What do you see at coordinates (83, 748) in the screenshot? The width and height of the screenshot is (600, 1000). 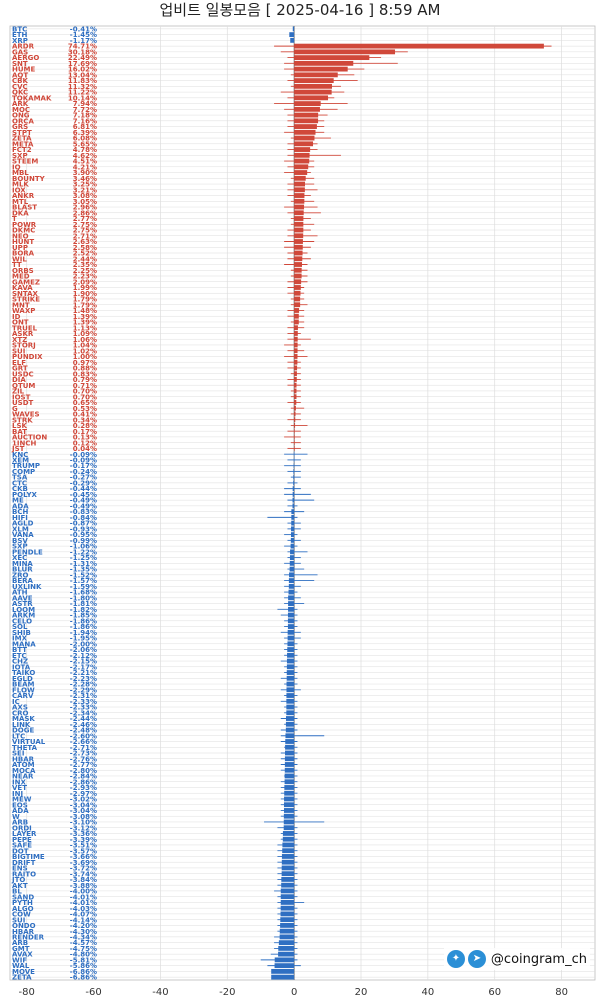 I see `value-label: -2.71%` at bounding box center [83, 748].